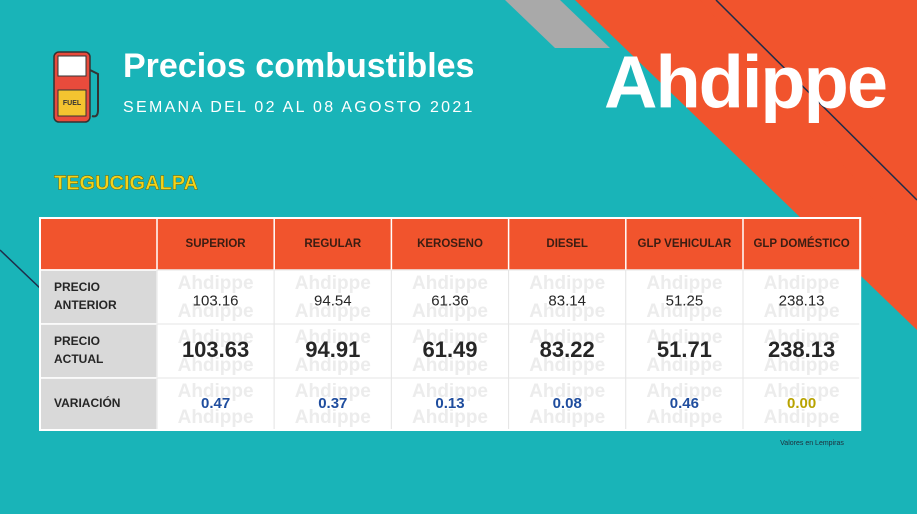 The height and width of the screenshot is (524, 917). I want to click on column-header: SUPERIOR, so click(216, 244).